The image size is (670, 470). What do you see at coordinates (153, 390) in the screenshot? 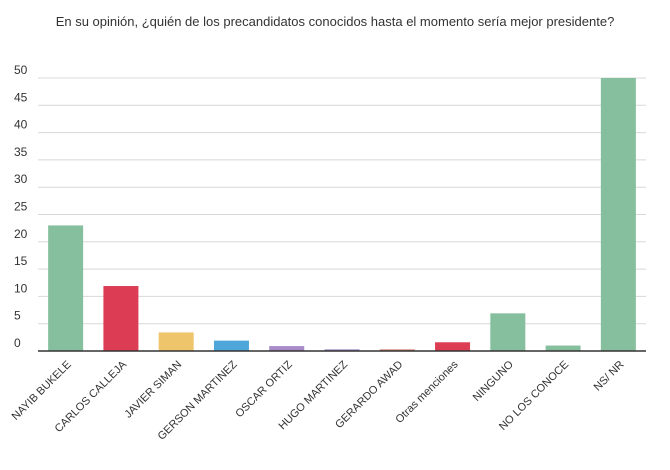
I see `x-category-label: JAVIER SIMAN` at bounding box center [153, 390].